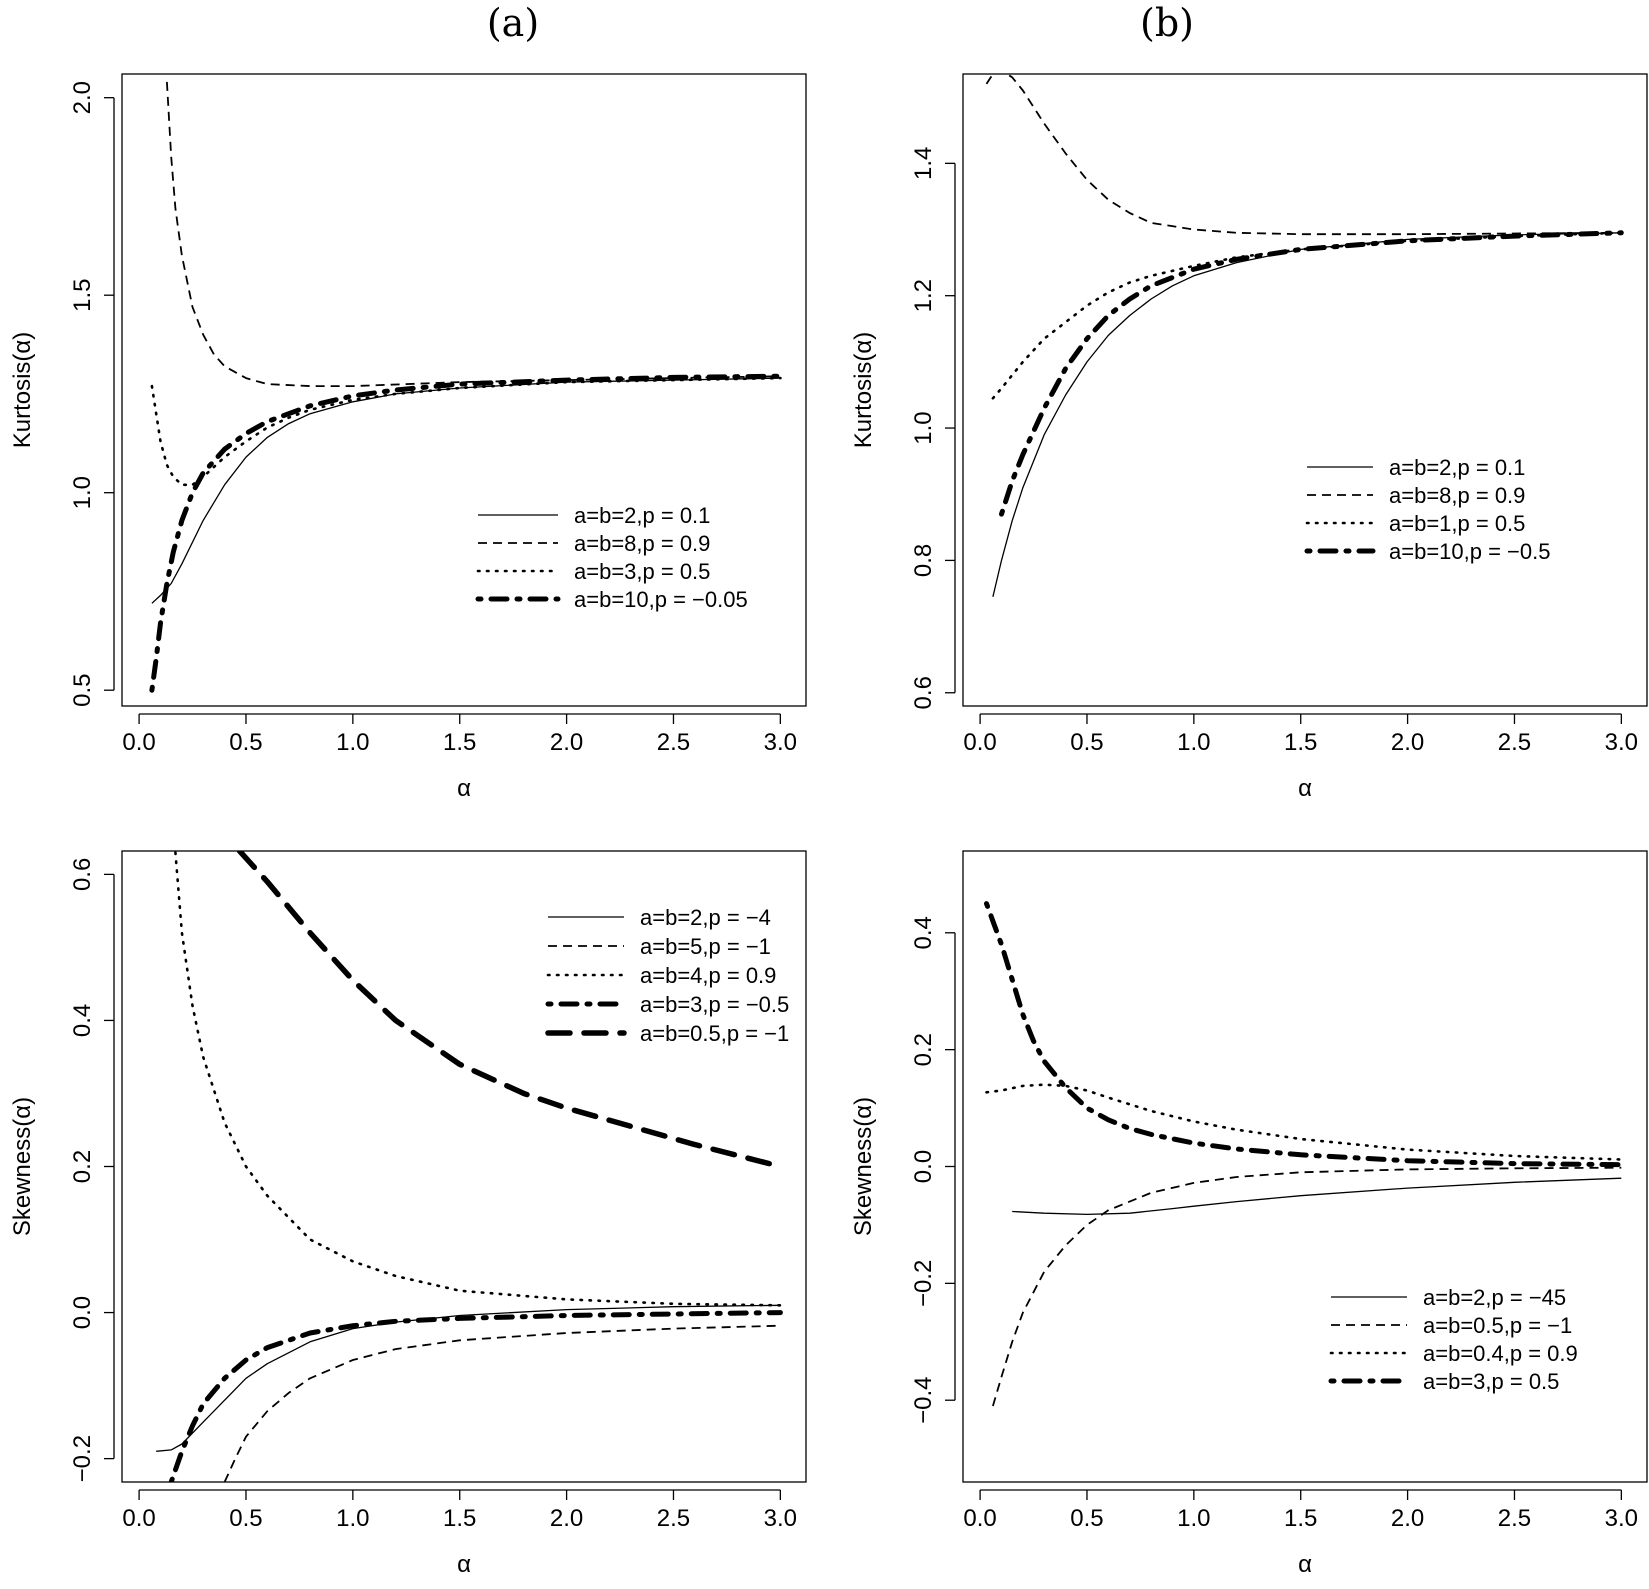 The height and width of the screenshot is (1589, 1649). What do you see at coordinates (923, 1400) in the screenshot?
I see `chart-3-b-bottom-y-tick-label-0: −0.4` at bounding box center [923, 1400].